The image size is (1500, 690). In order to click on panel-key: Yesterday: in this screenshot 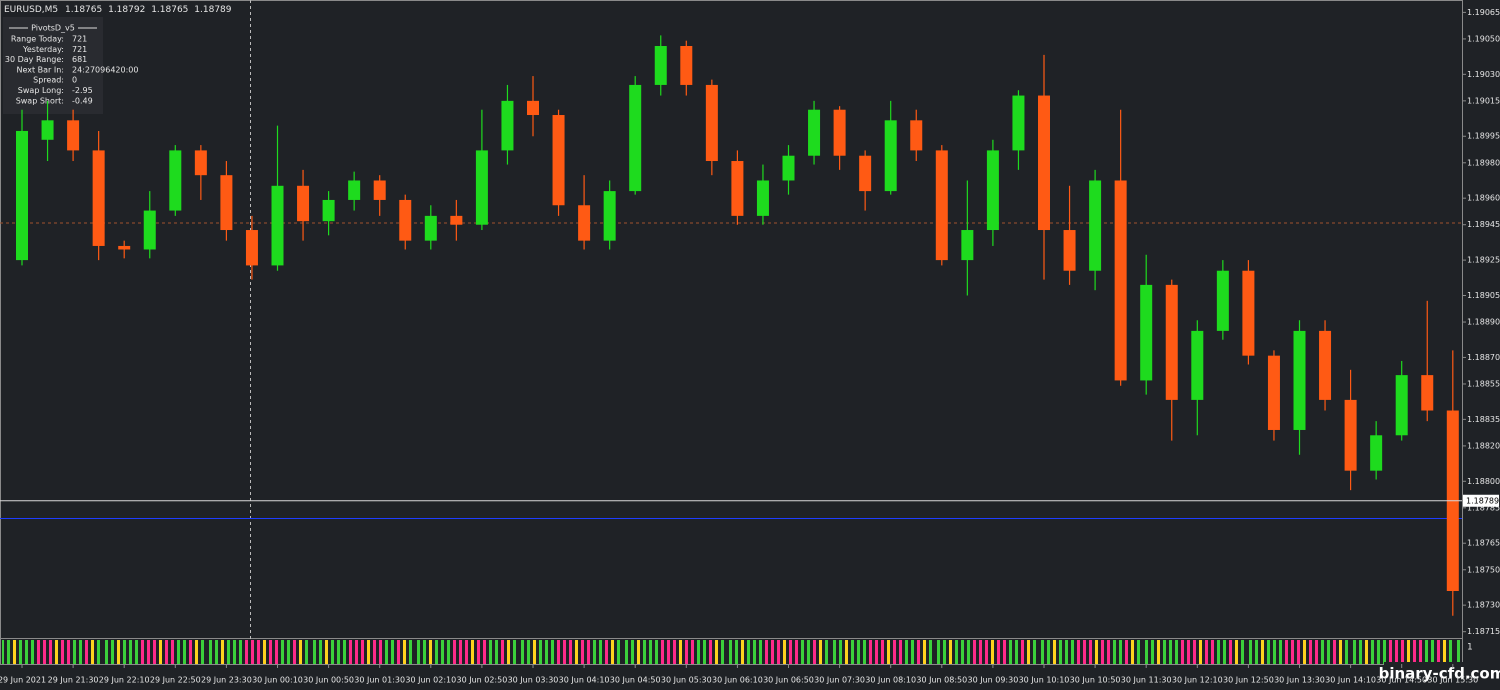, I will do `click(43, 49)`.